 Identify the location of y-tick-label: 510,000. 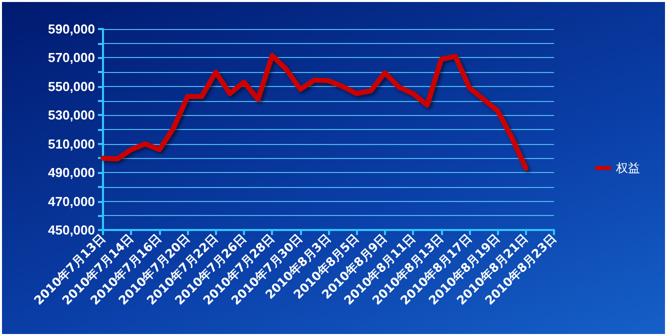
(71, 144).